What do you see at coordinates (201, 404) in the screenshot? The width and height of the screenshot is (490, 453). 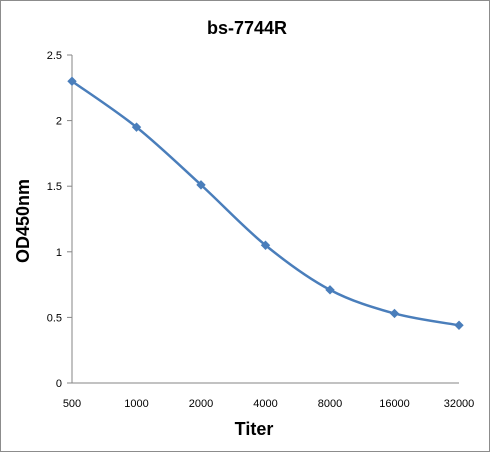 I see `x-tick-label: 2000` at bounding box center [201, 404].